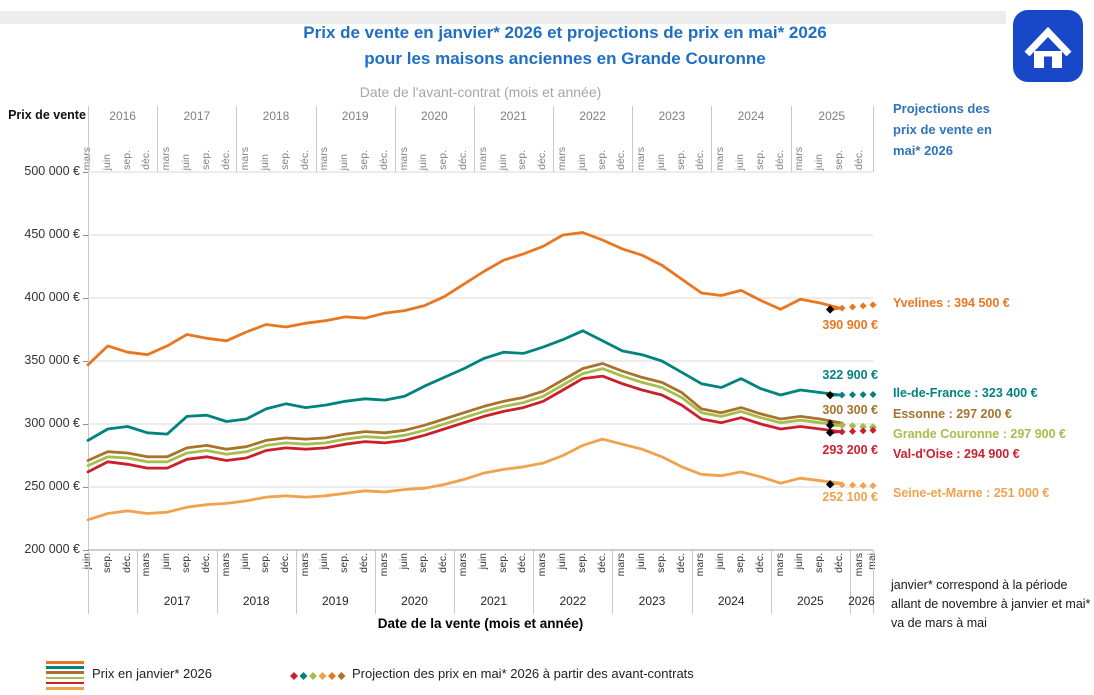  Describe the element at coordinates (573, 601) in the screenshot. I see `bottom-axis-year-label: 2022` at that location.